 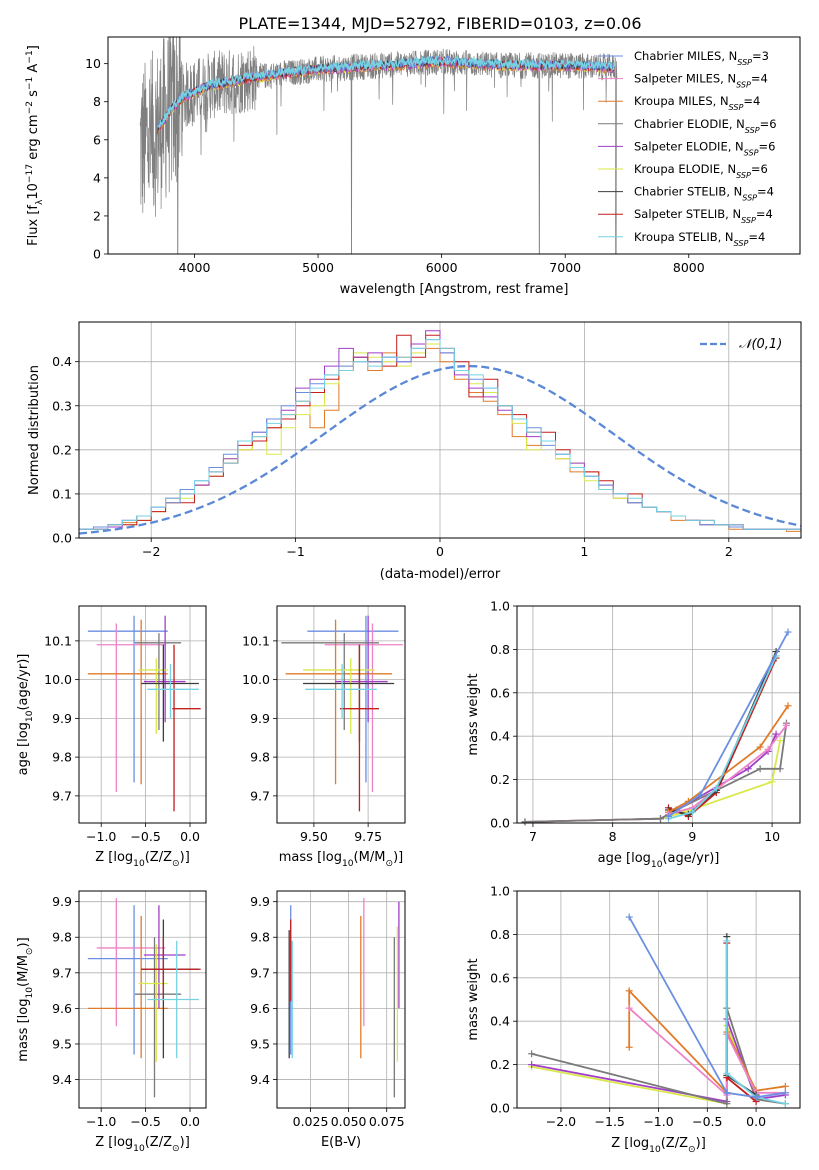 I want to click on mass-Z-xlabel: Z [log10(Z/Z⊙)], so click(x=142, y=1144).